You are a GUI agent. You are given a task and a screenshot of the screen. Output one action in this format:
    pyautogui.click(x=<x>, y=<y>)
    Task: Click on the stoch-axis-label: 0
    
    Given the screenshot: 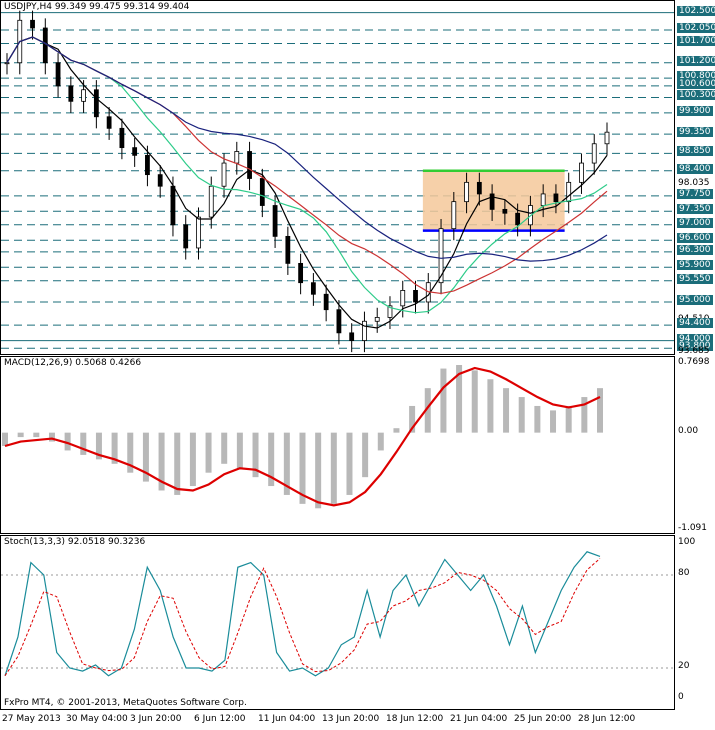 What is the action you would take?
    pyautogui.click(x=681, y=697)
    